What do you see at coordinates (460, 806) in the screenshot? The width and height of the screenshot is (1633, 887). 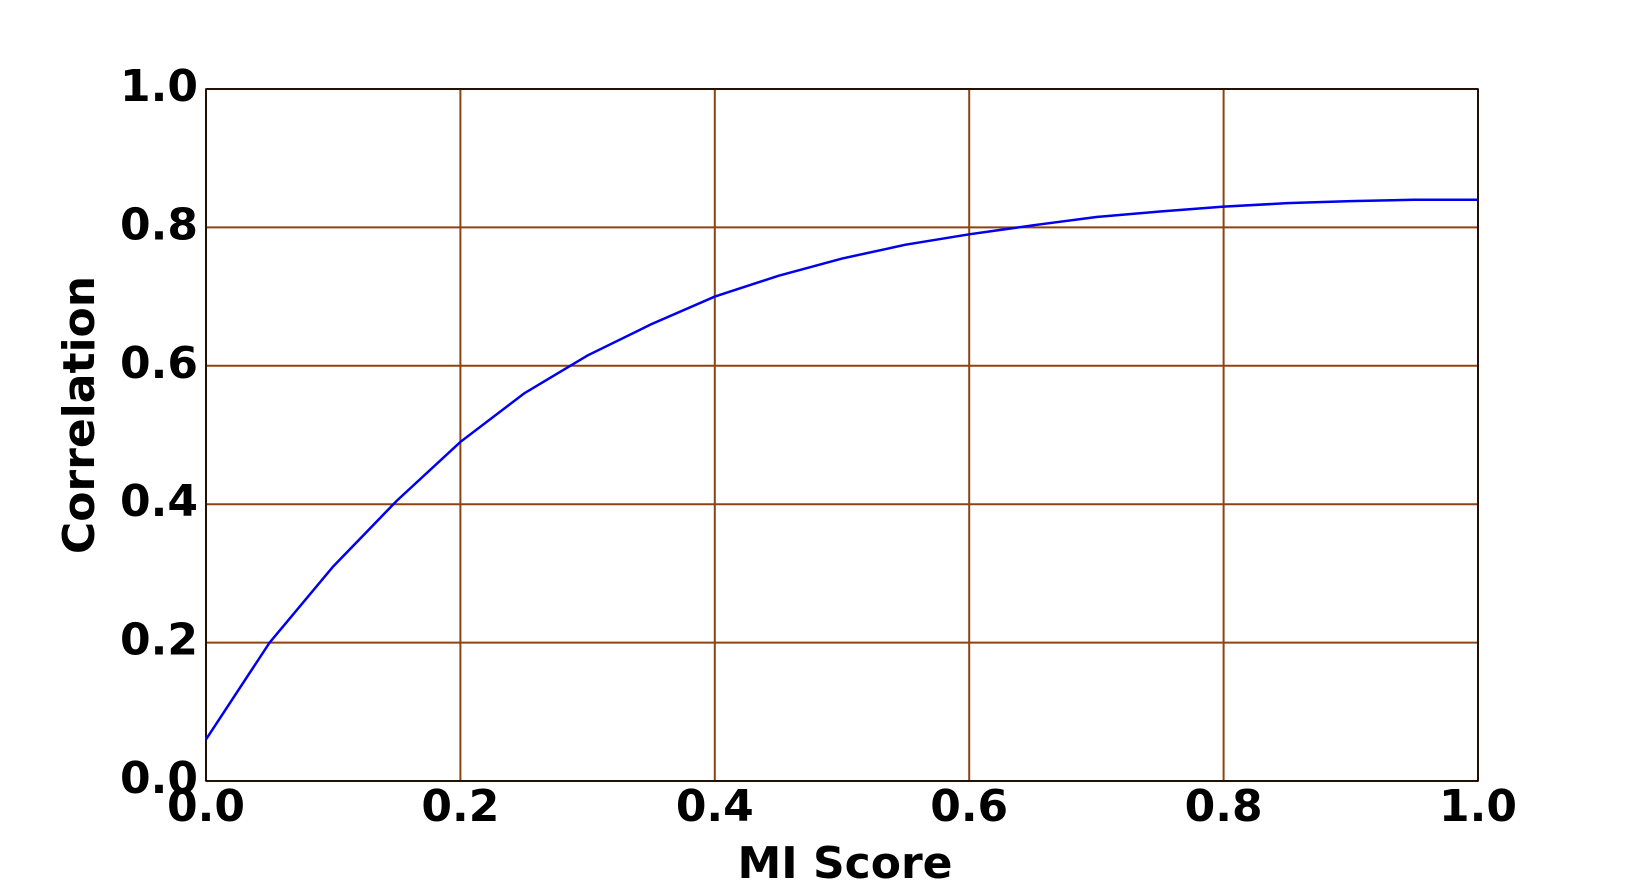 I see `x-tick-label: 0.2` at bounding box center [460, 806].